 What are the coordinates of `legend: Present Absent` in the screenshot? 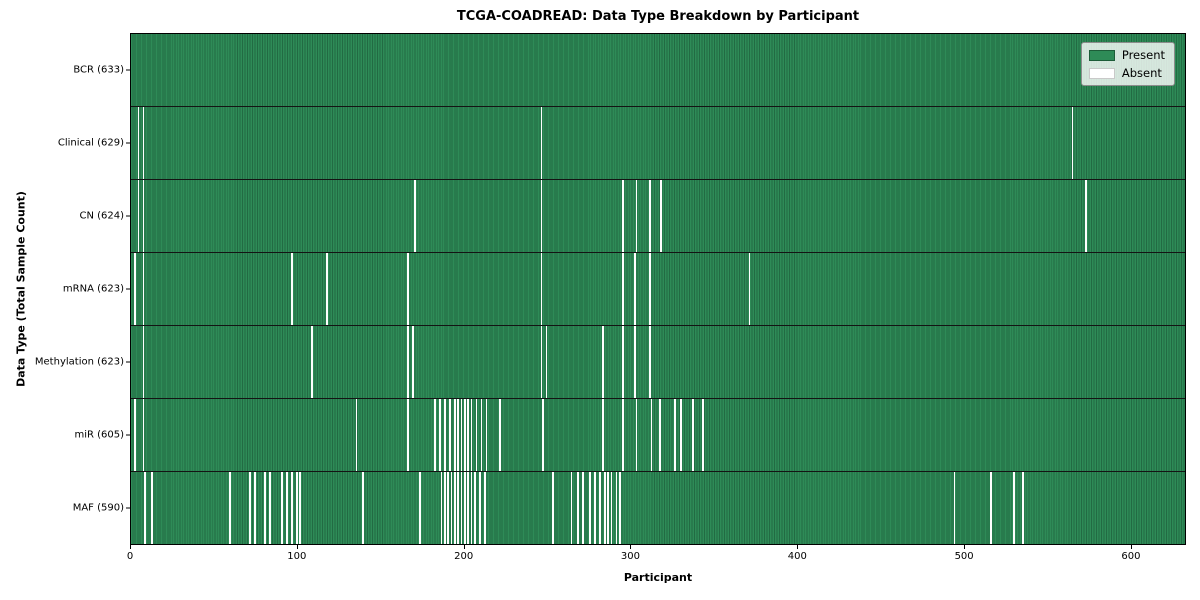 It's located at (1127, 64).